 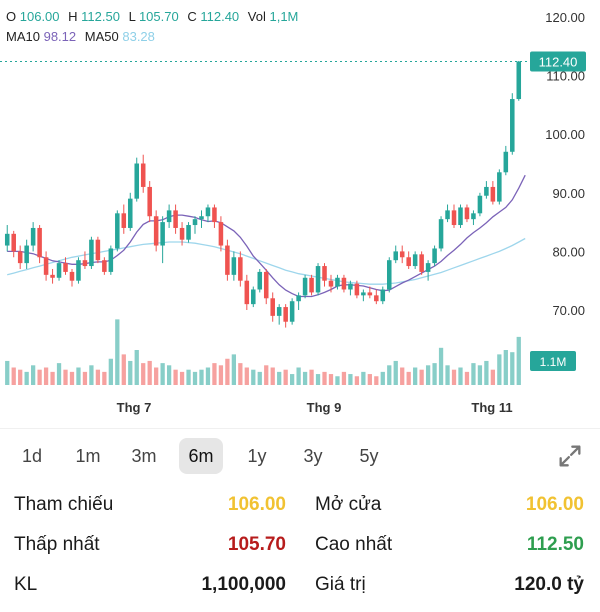 What do you see at coordinates (257, 456) in the screenshot?
I see `tab-1y: 1y` at bounding box center [257, 456].